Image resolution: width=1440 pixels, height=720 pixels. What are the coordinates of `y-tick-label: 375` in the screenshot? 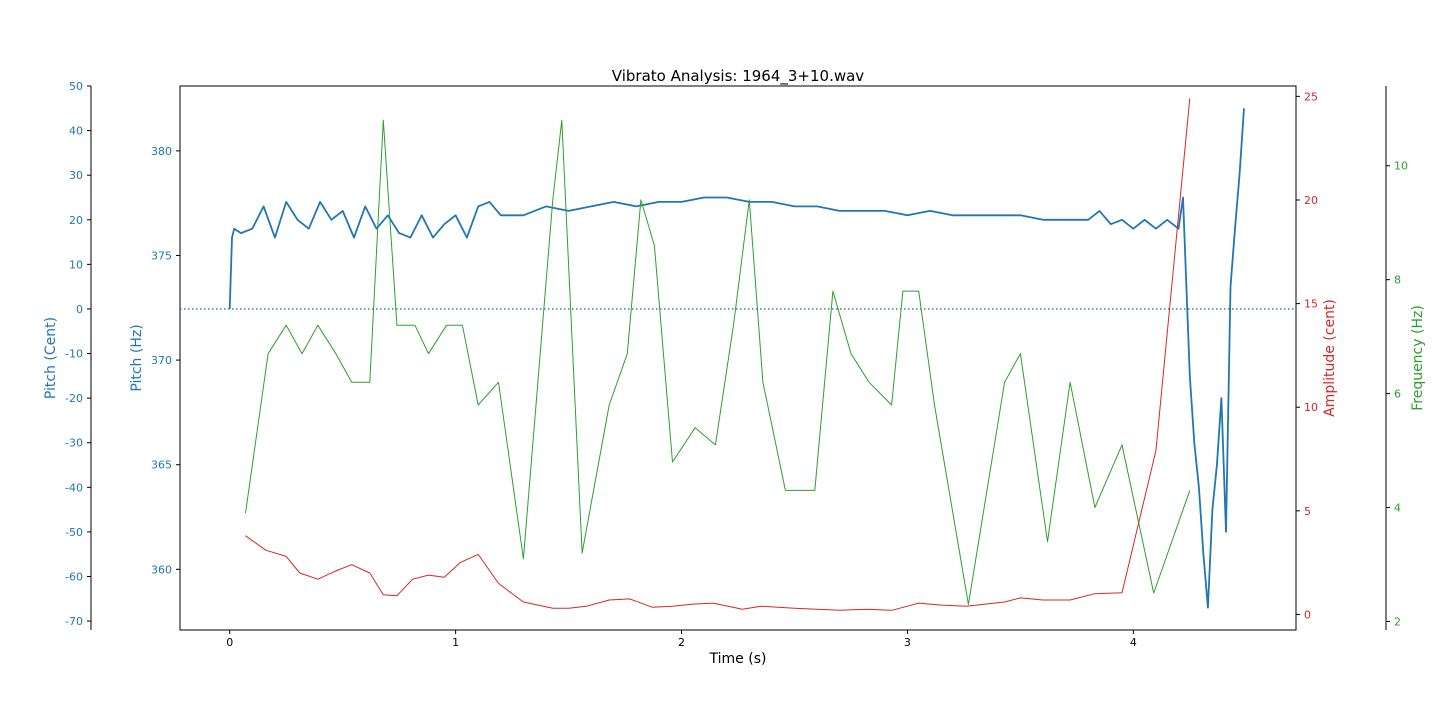 It's located at (161, 255).